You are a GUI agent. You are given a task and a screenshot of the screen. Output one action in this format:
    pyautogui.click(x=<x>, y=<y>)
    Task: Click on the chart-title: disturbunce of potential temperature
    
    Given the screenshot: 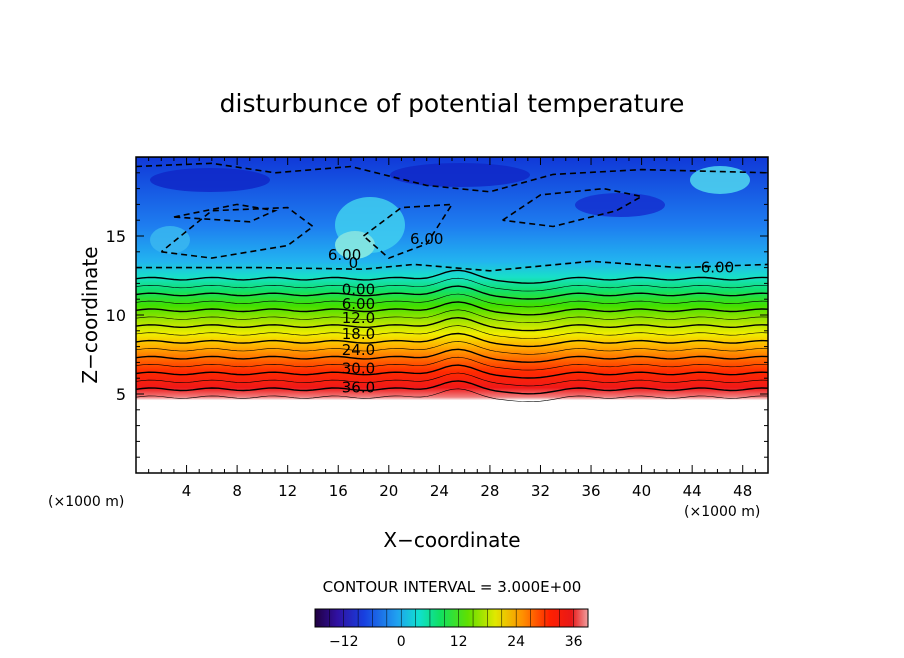 What is the action you would take?
    pyautogui.click(x=452, y=103)
    